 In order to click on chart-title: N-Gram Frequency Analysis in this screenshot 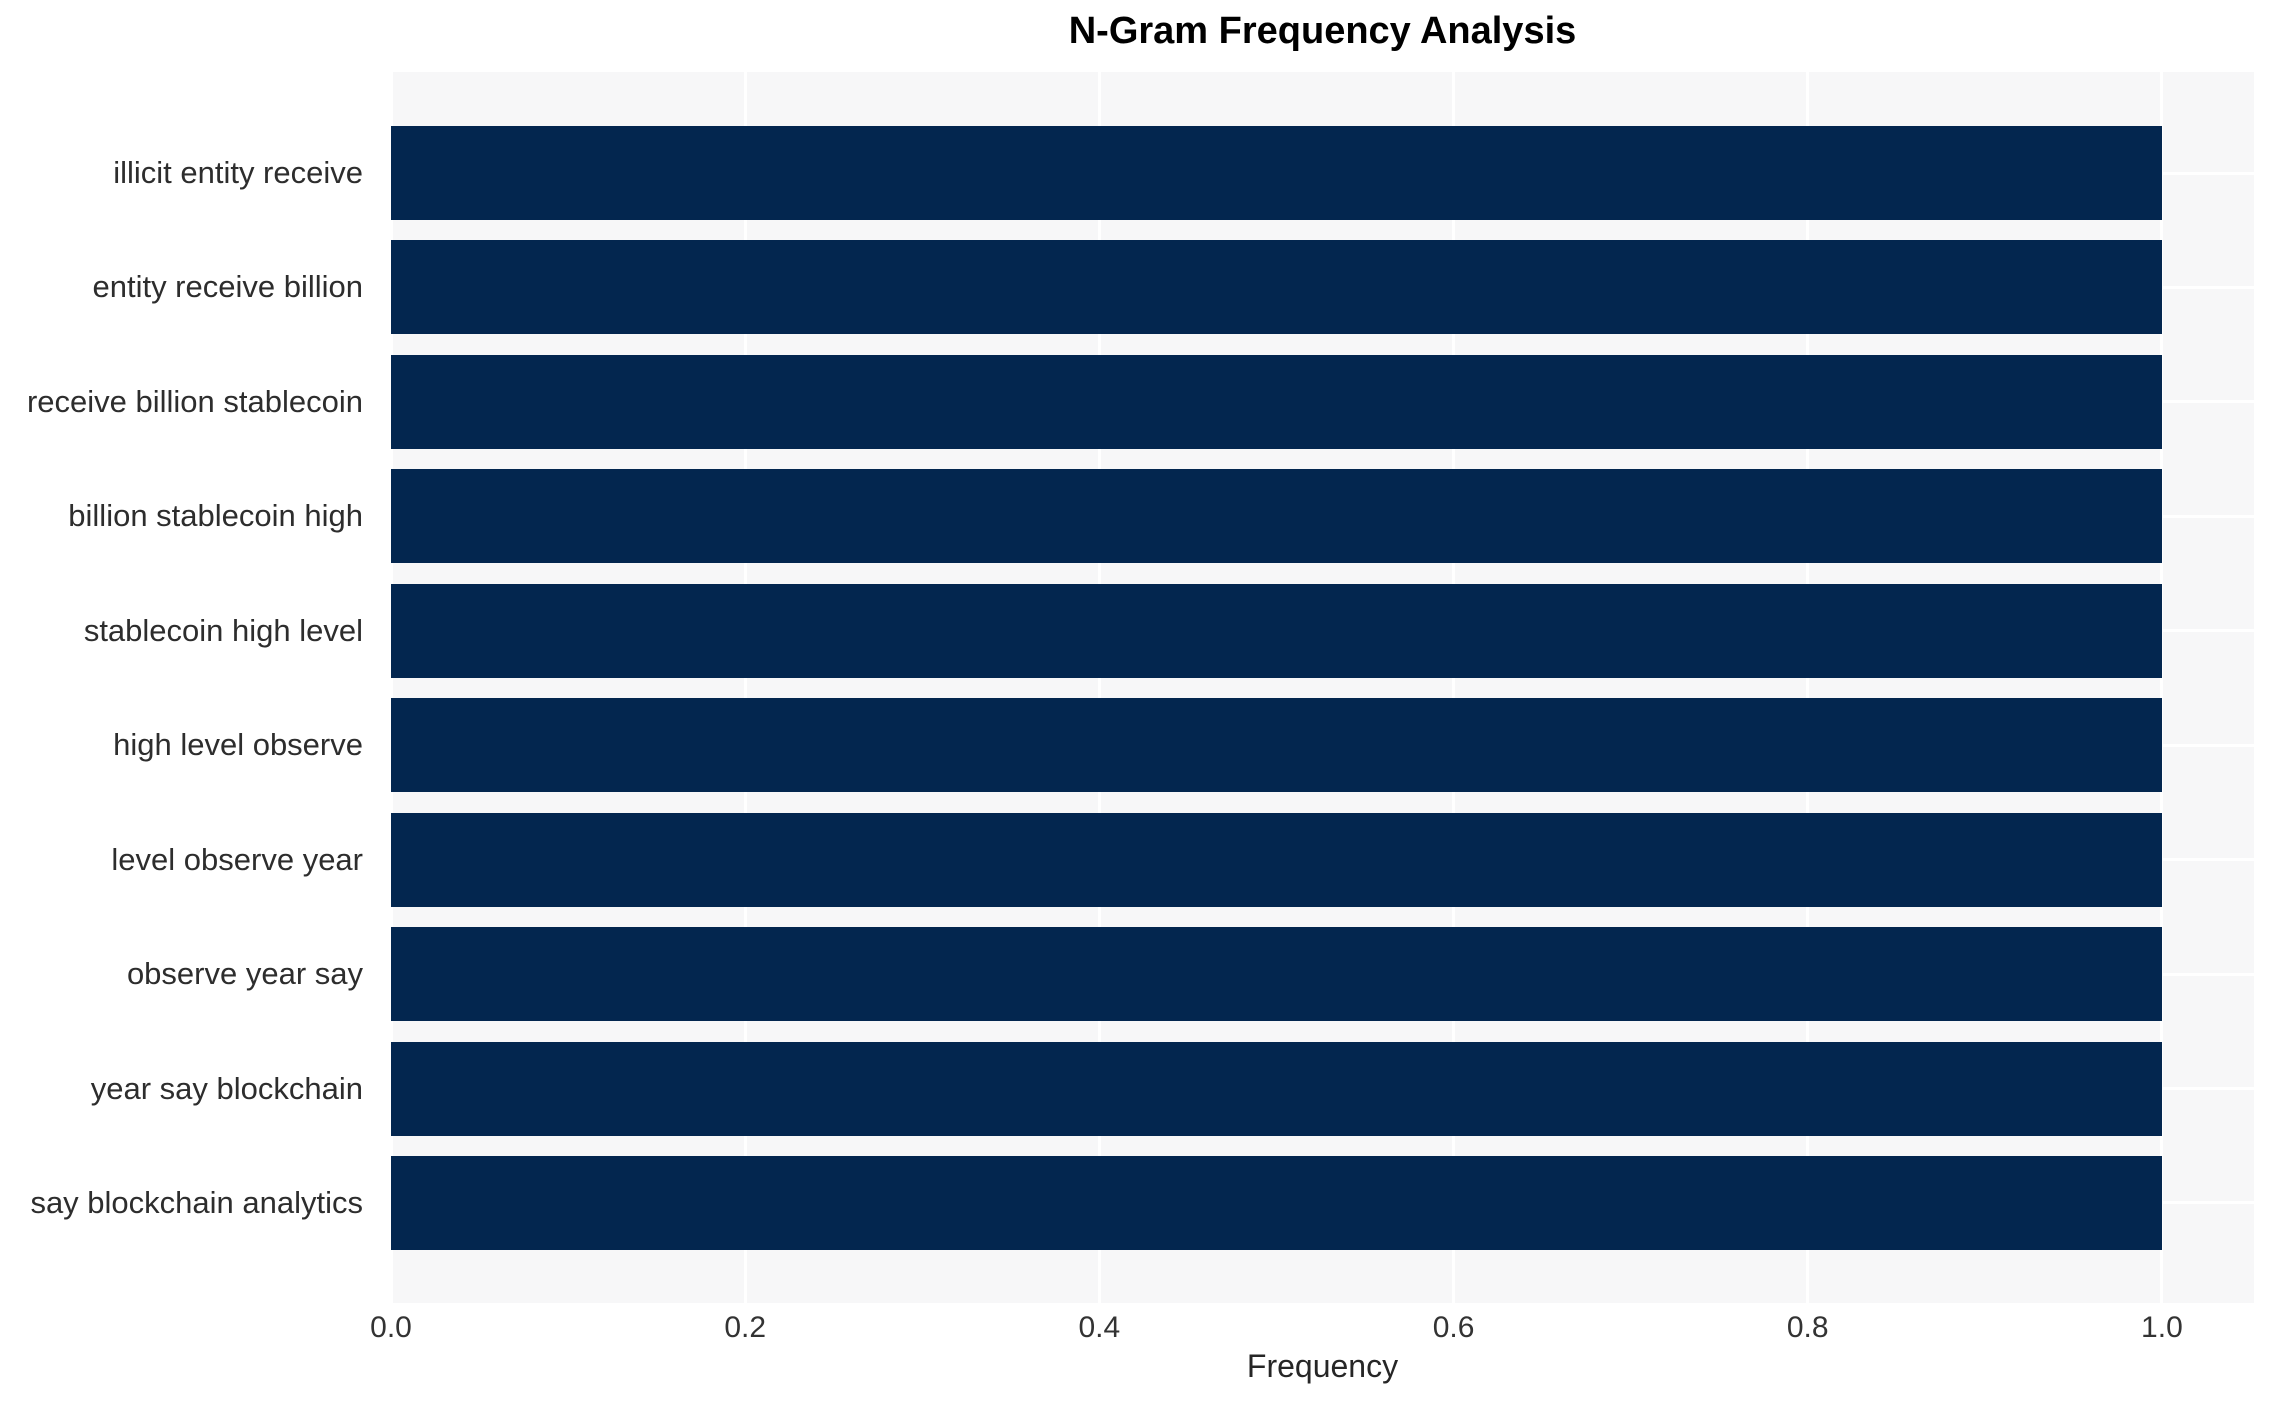, I will do `click(1322, 31)`.